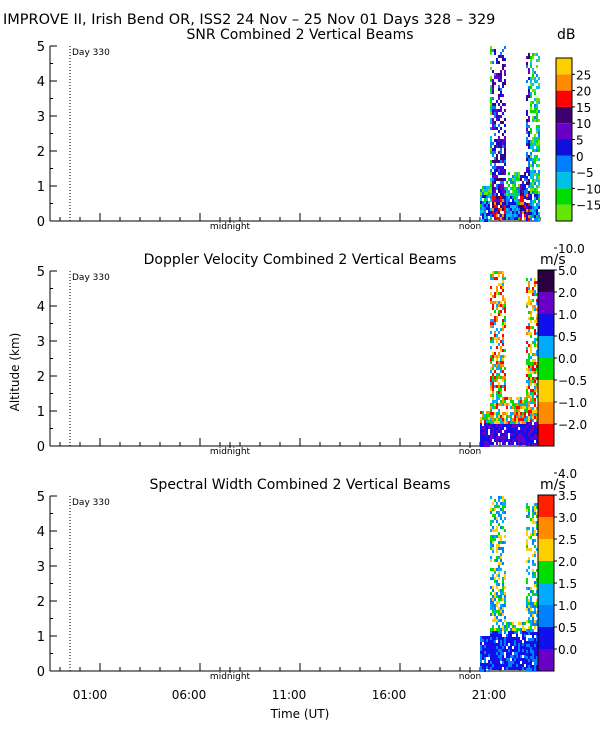 The height and width of the screenshot is (750, 600). What do you see at coordinates (564, 196) in the screenshot?
I see `colorbar-swatch` at bounding box center [564, 196].